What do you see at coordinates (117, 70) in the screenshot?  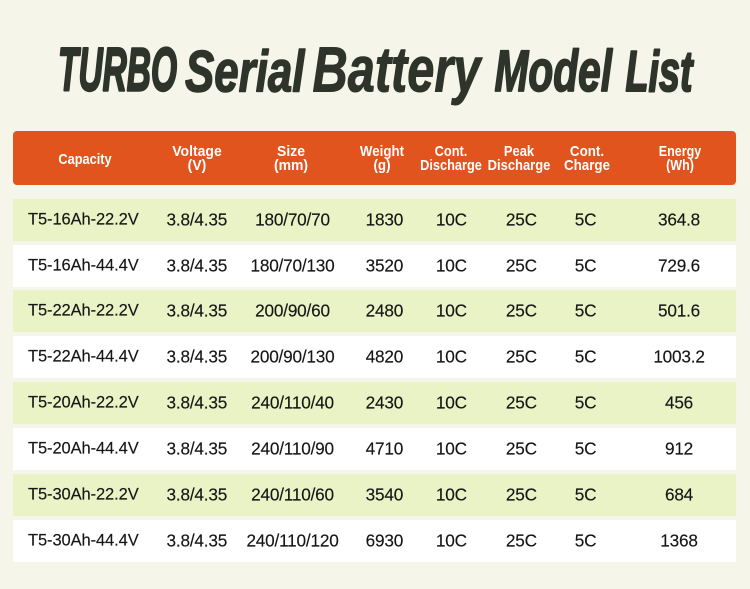 I see `svg-text: TURBO` at bounding box center [117, 70].